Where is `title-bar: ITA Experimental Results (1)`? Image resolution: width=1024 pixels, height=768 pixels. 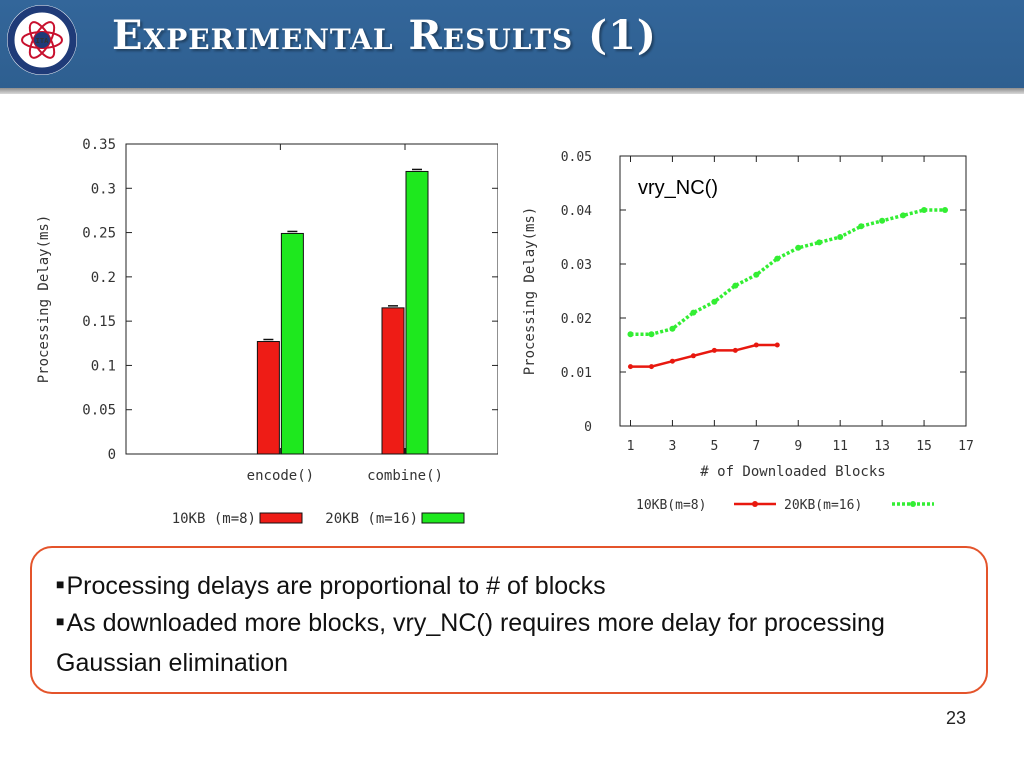 title-bar: ITA Experimental Results (1) is located at coordinates (512, 44).